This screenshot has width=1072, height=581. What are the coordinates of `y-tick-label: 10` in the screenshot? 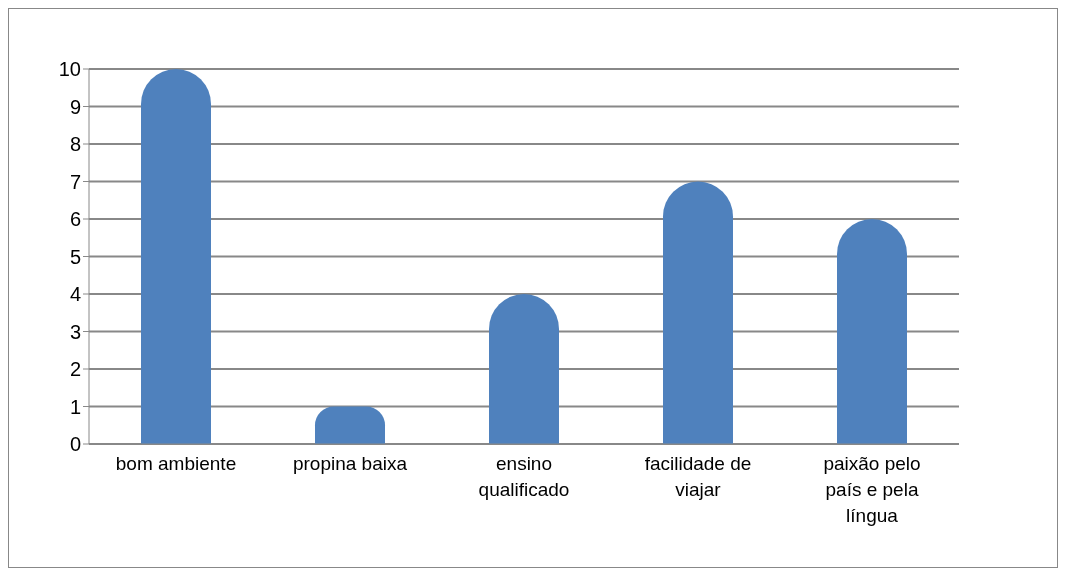 It's located at (69, 69).